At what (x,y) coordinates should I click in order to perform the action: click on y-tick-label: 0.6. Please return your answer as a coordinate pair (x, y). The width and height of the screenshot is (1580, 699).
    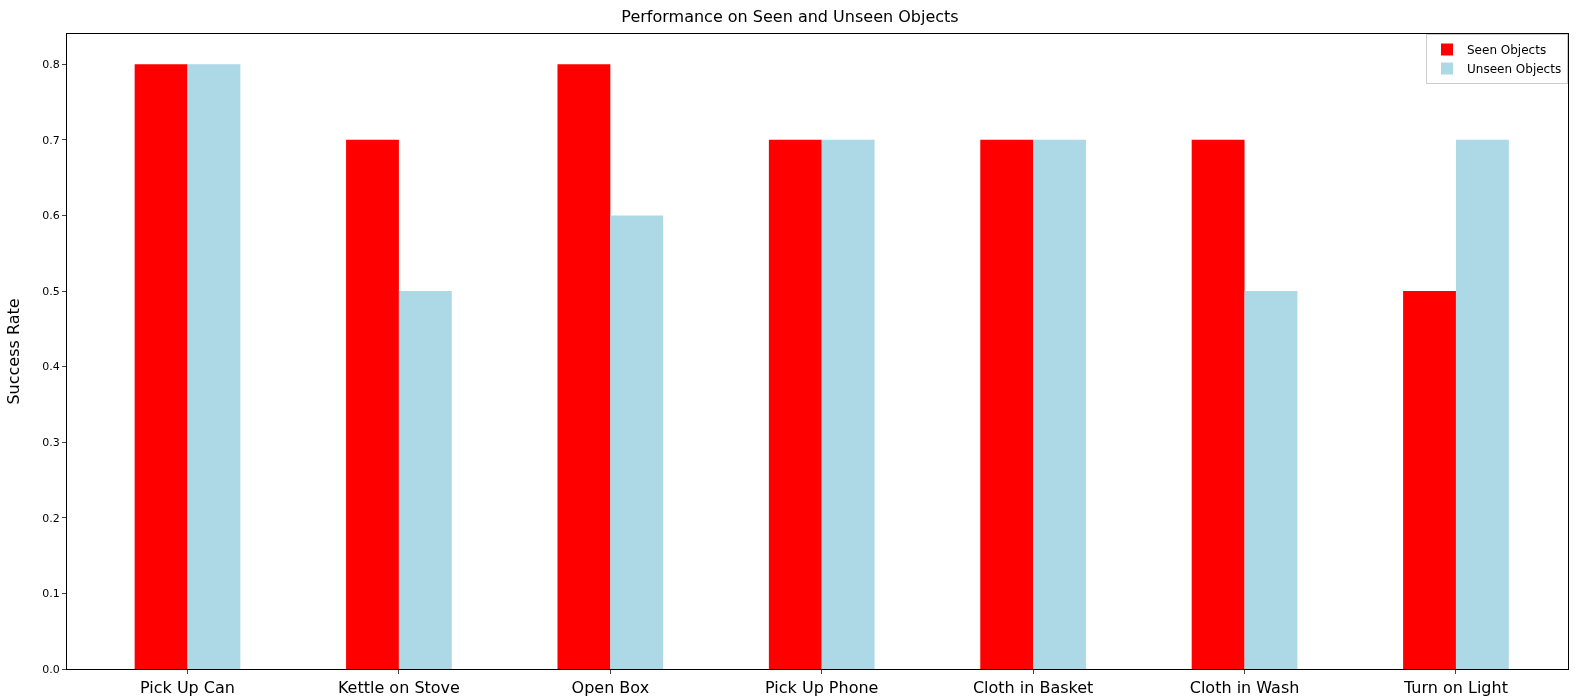
    Looking at the image, I should click on (51, 216).